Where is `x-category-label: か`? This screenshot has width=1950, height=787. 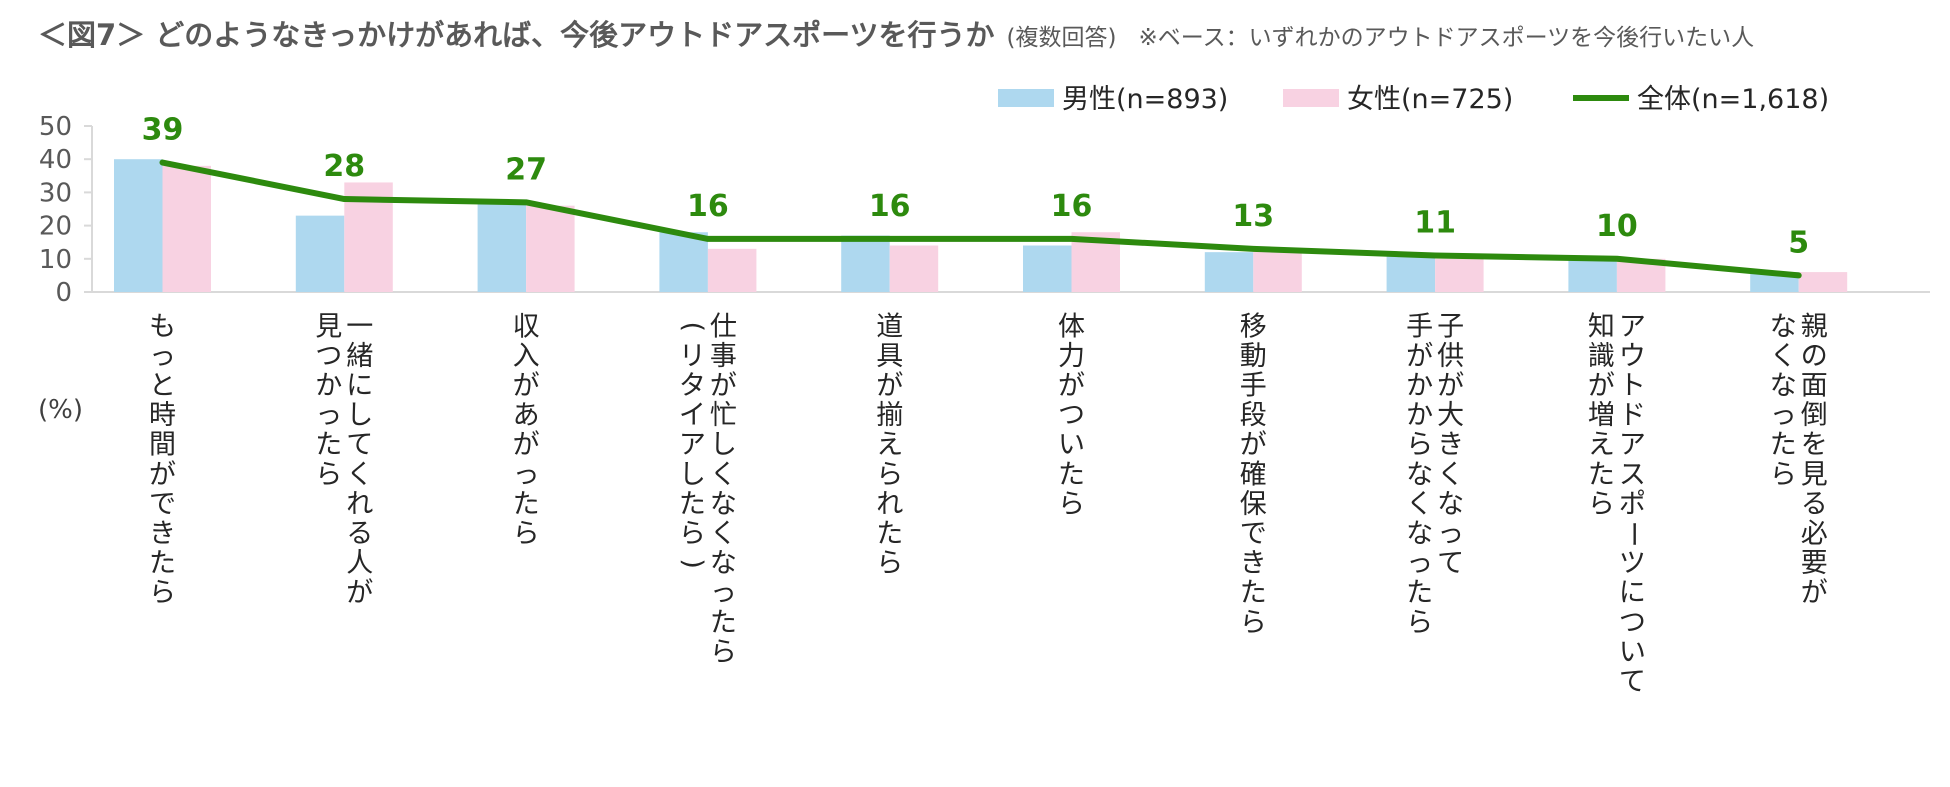
x-category-label: か is located at coordinates (1419, 386).